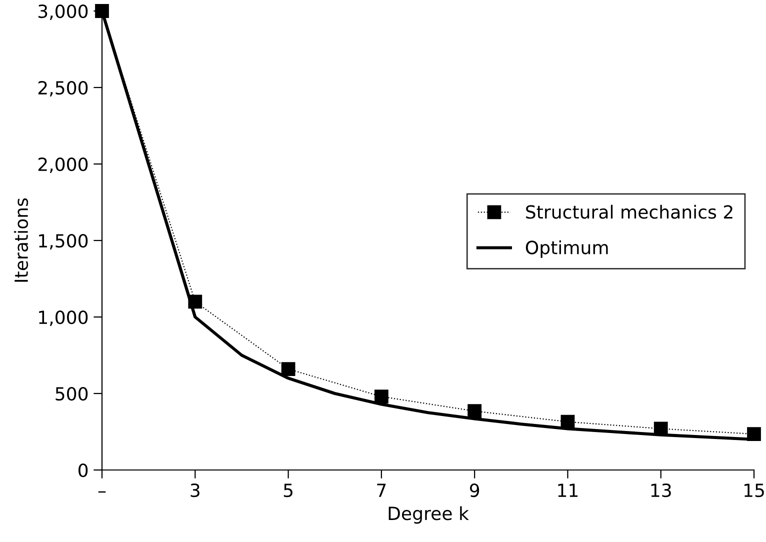 This screenshot has width=766, height=542. Describe the element at coordinates (21, 240) in the screenshot. I see `y-axis-title: Iterations` at that location.